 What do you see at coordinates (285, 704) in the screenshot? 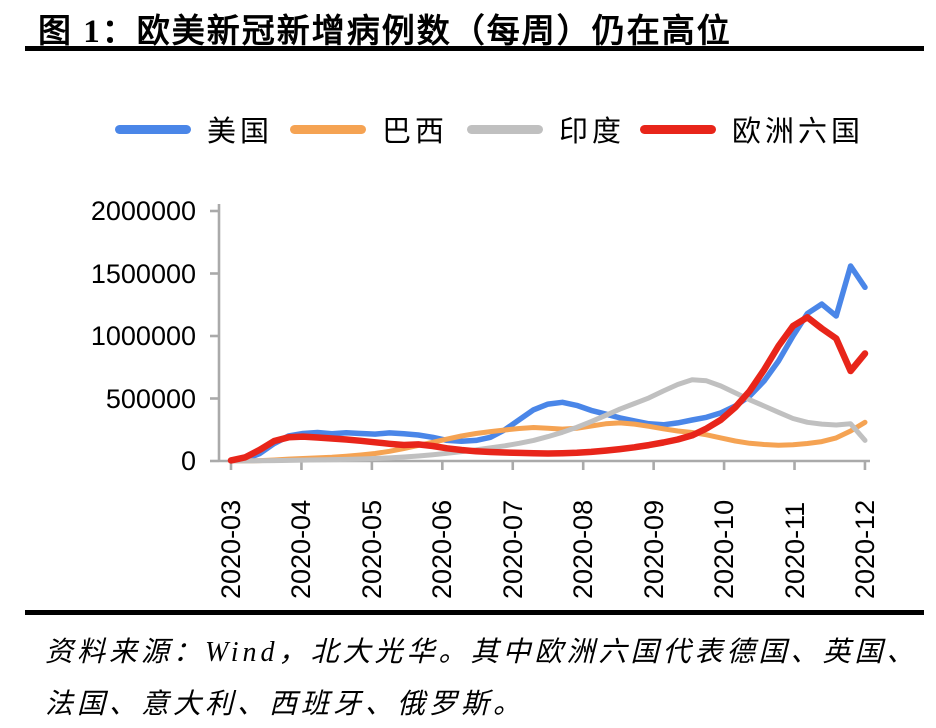
I see `source-text-line2: 法国、意大利、西班牙、俄罗斯。` at bounding box center [285, 704].